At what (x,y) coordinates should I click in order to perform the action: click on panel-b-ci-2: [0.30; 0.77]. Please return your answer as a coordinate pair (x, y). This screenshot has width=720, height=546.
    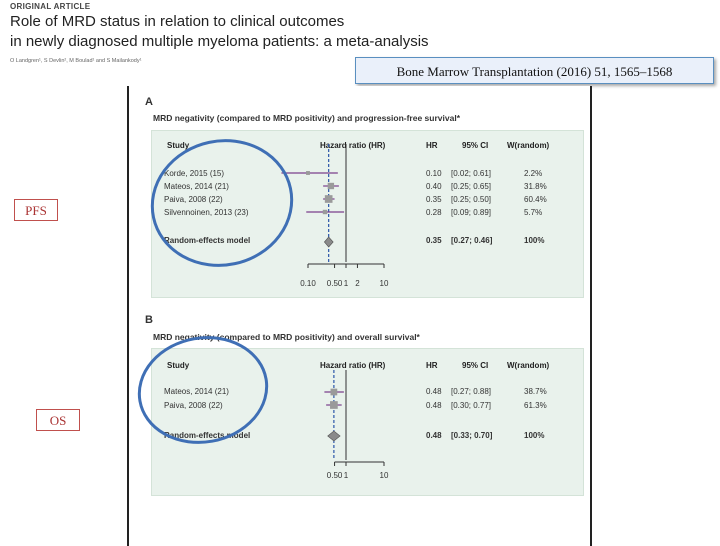
    Looking at the image, I should click on (471, 405).